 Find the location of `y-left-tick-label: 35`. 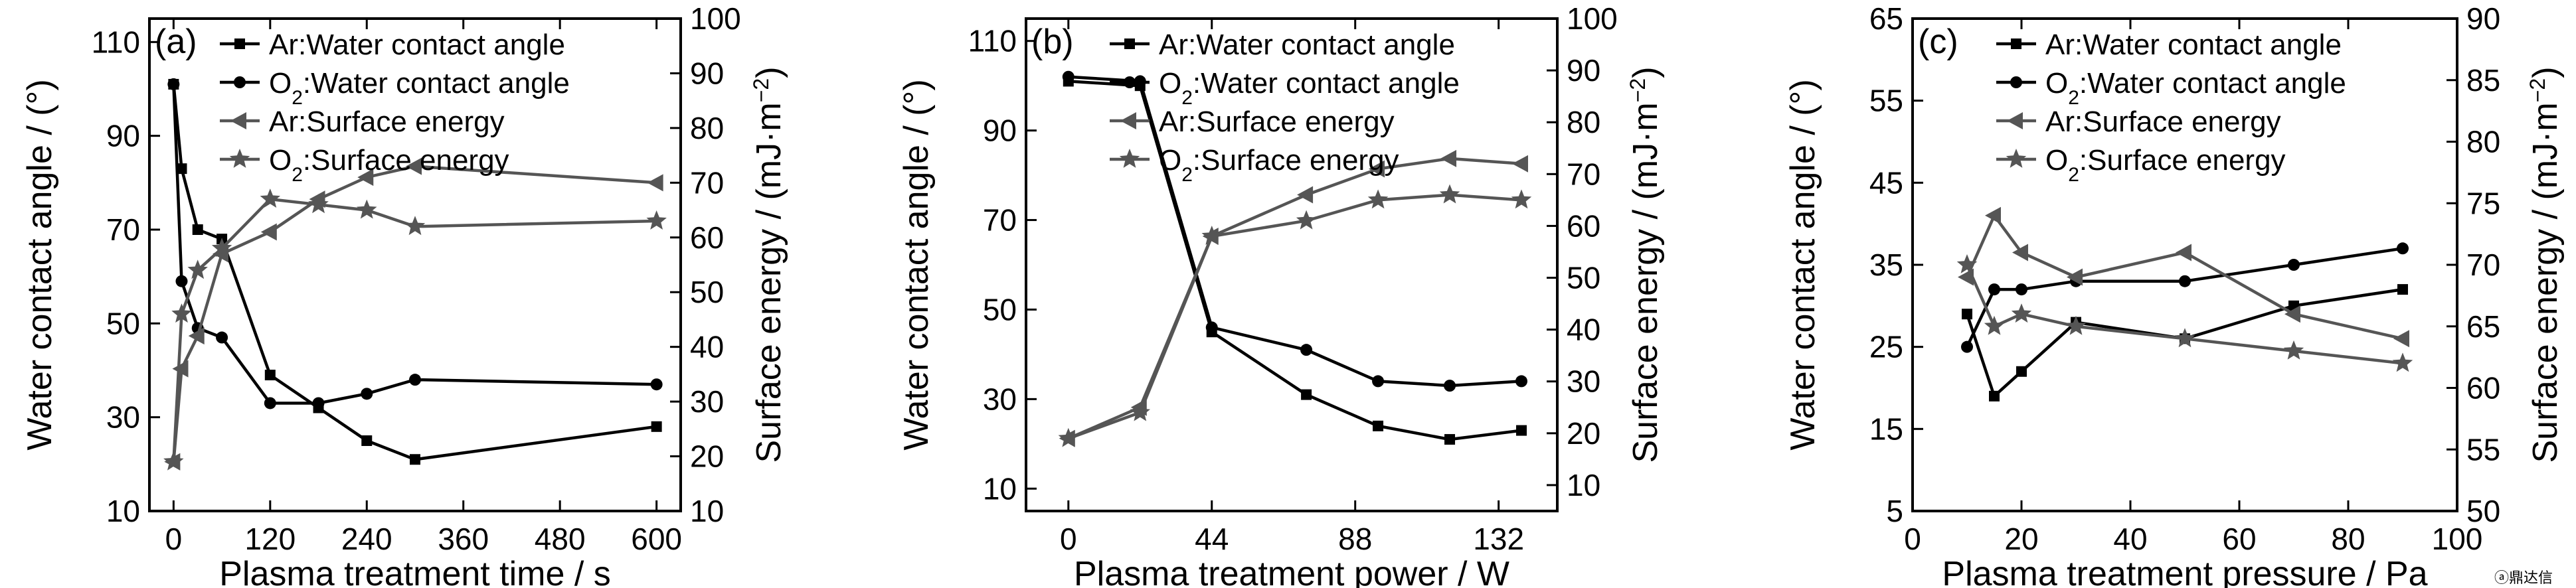

y-left-tick-label: 35 is located at coordinates (1886, 265).